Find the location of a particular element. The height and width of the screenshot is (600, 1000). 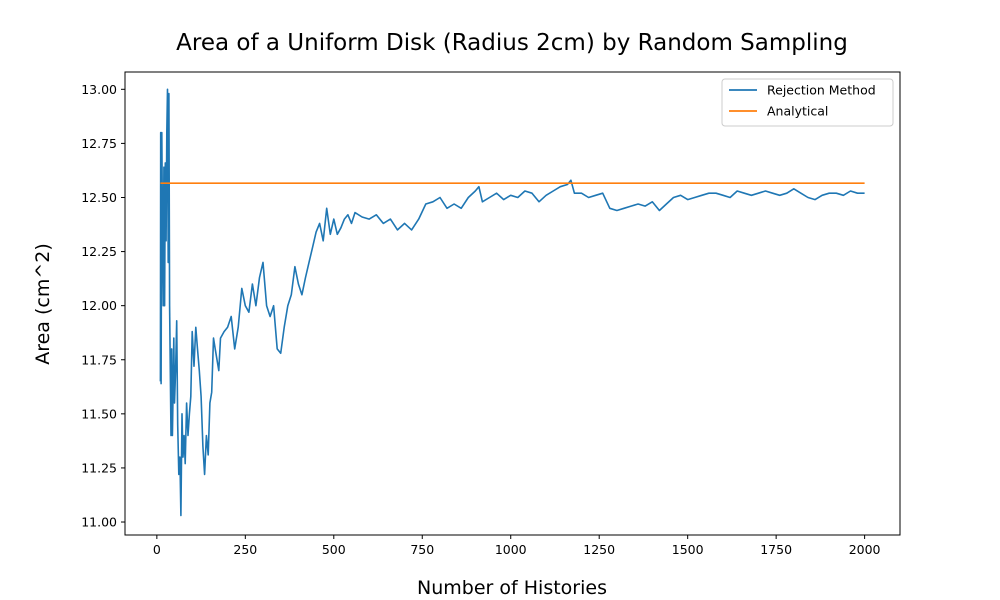

y-tick-label: 12.75 is located at coordinates (99, 143).